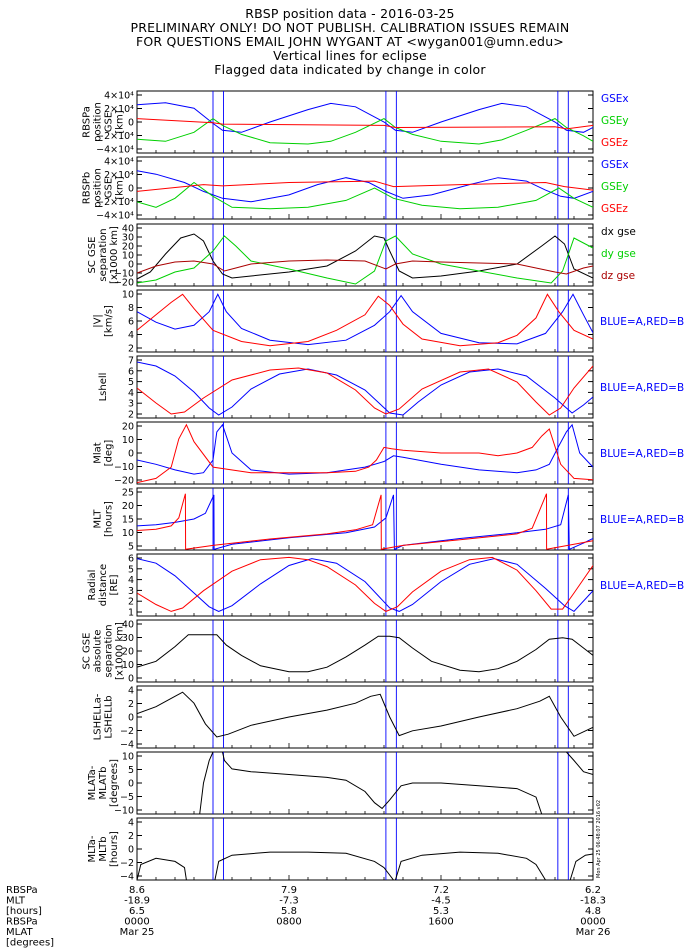  What do you see at coordinates (593, 901) in the screenshot?
I see `x-axis-value: -18.3` at bounding box center [593, 901].